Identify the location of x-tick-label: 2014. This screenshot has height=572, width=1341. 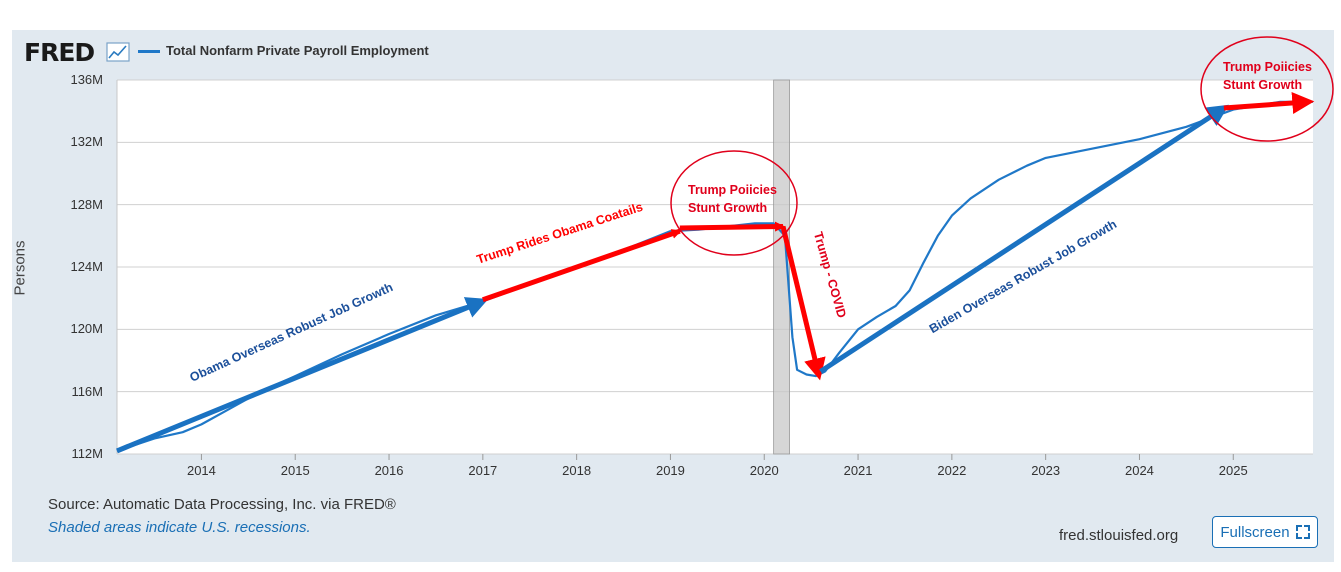
(201, 470).